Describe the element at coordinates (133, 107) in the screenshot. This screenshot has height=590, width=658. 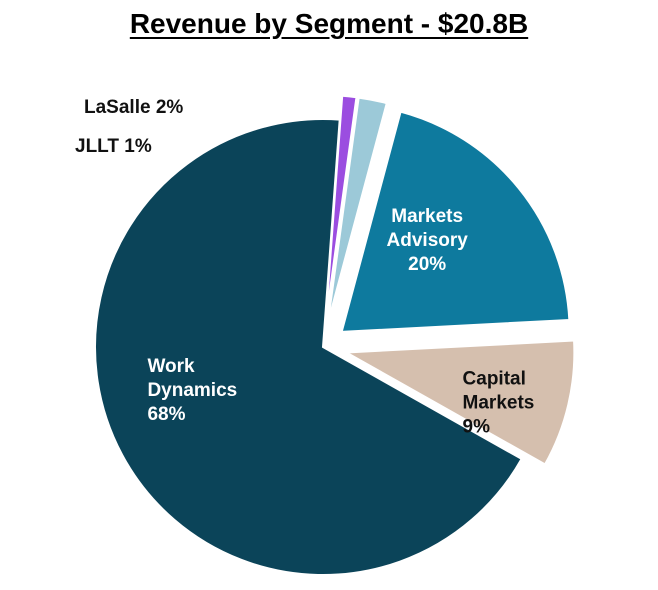
I see `slice-label-lasalle: LaSalle 2%` at that location.